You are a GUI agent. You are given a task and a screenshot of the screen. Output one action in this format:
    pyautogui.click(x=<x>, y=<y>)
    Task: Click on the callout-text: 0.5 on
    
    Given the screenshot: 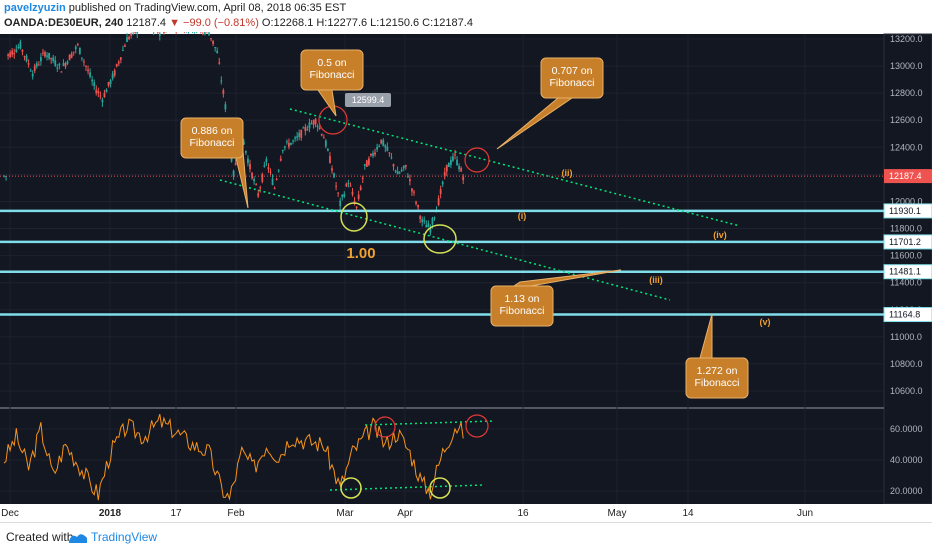 What is the action you would take?
    pyautogui.click(x=331, y=63)
    